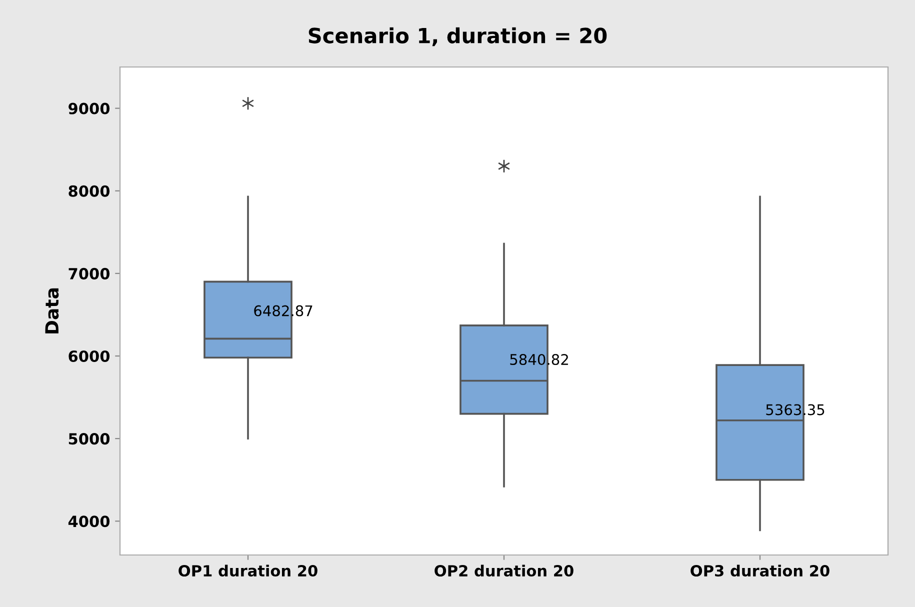 This screenshot has height=607, width=915. Describe the element at coordinates (89, 274) in the screenshot. I see `y-tick-label: 7000` at that location.